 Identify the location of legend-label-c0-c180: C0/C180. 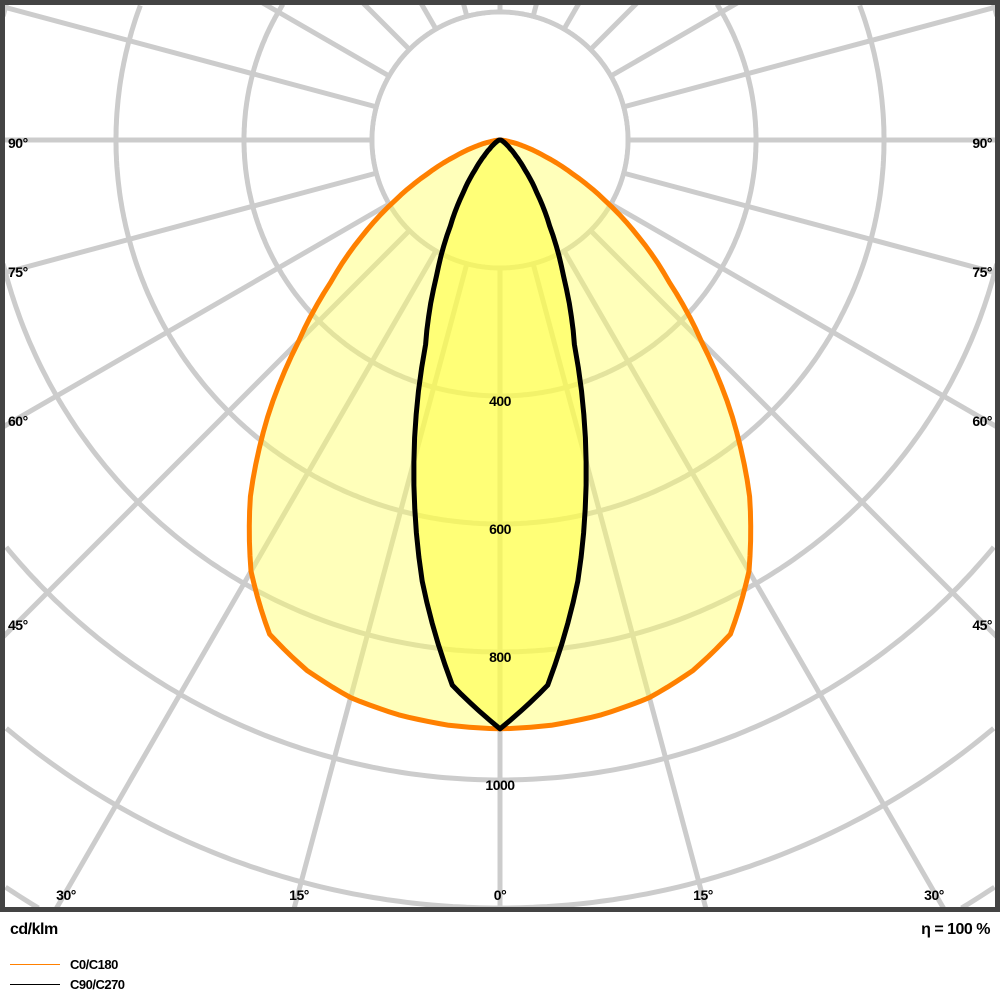
(94, 964).